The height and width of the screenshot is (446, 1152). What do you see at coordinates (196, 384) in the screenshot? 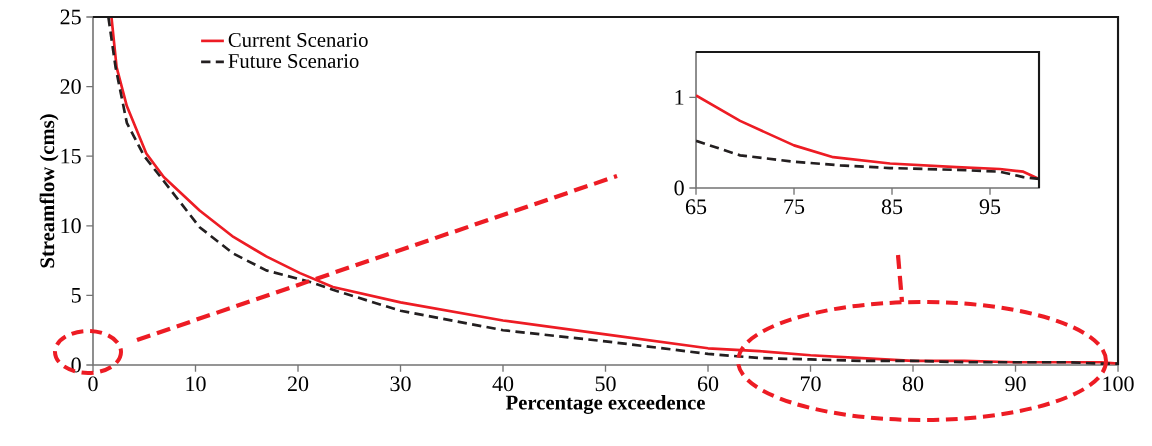
I see `x-tick-label: 10` at bounding box center [196, 384].